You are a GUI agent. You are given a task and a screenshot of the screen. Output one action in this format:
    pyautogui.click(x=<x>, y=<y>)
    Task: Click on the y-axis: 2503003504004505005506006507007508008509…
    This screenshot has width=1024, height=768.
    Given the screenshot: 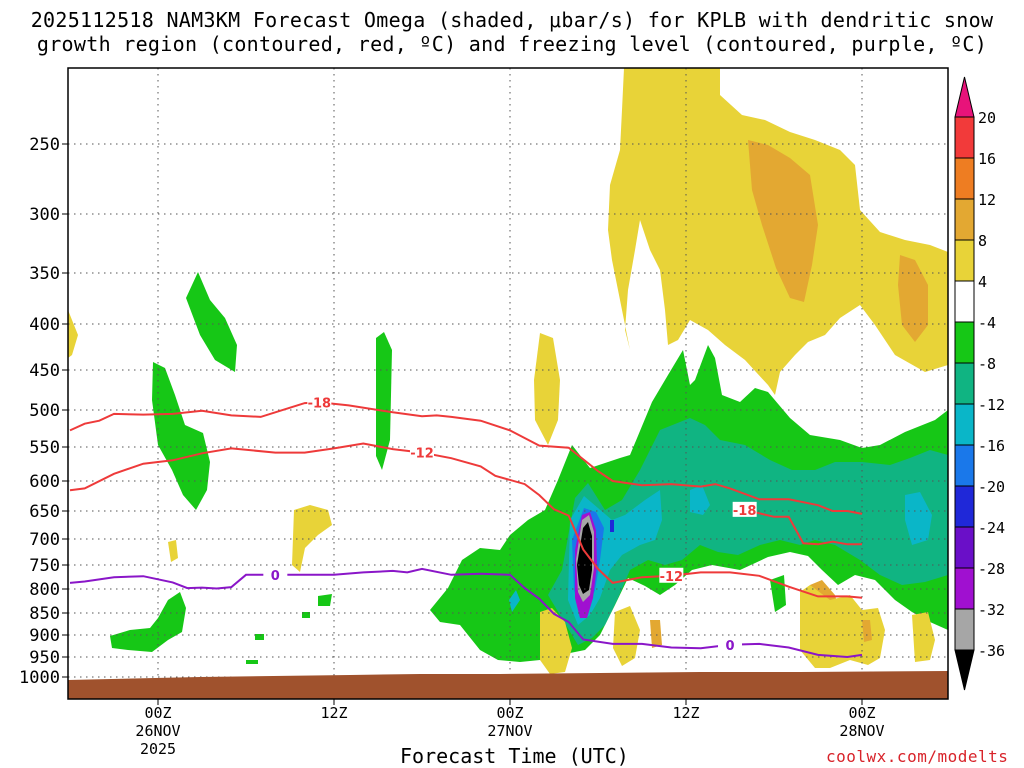 What is the action you would take?
    pyautogui.click(x=43, y=411)
    